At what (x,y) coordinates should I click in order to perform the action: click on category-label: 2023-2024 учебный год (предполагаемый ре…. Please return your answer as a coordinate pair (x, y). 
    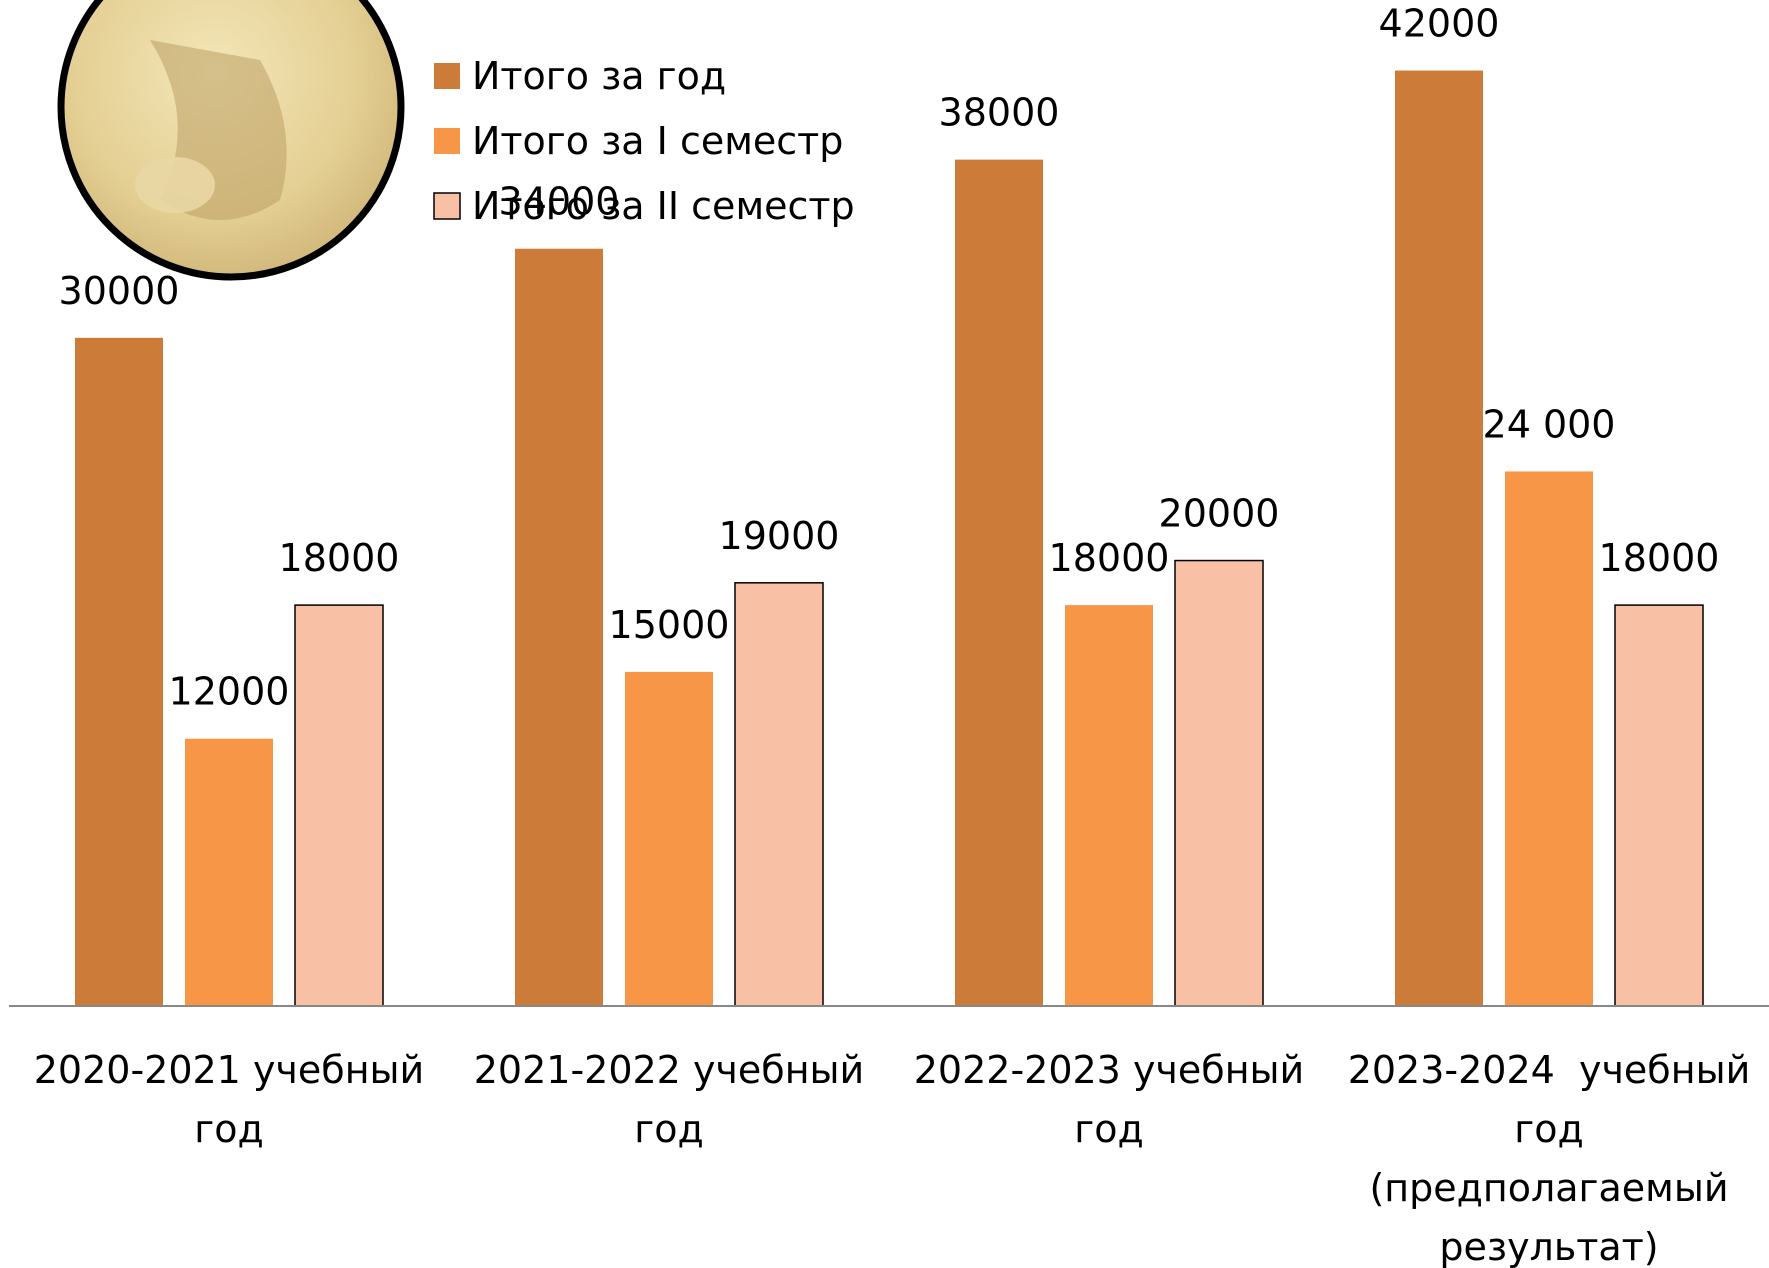
    Looking at the image, I should click on (1555, 1158).